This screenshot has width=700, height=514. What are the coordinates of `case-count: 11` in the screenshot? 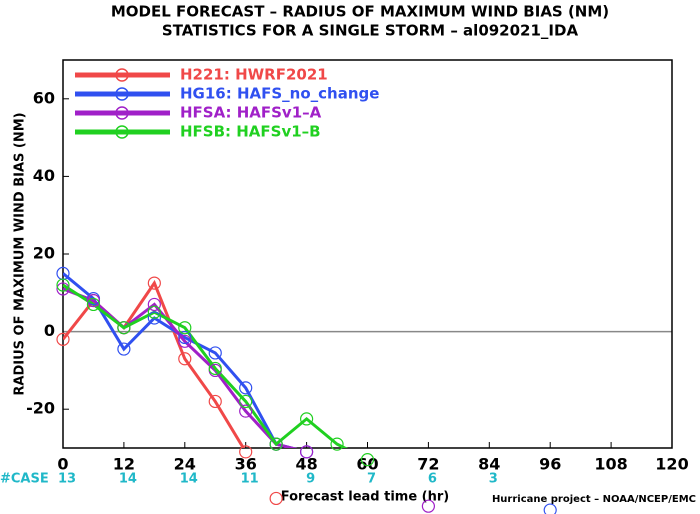 It's located at (250, 479).